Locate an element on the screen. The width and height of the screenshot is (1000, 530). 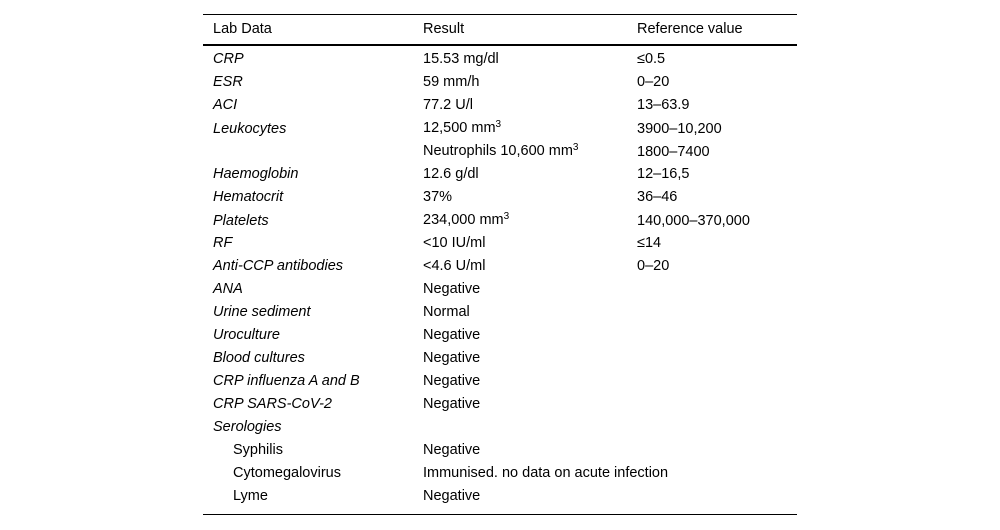
table-row: Blood cultures Negative is located at coordinates (500, 358).